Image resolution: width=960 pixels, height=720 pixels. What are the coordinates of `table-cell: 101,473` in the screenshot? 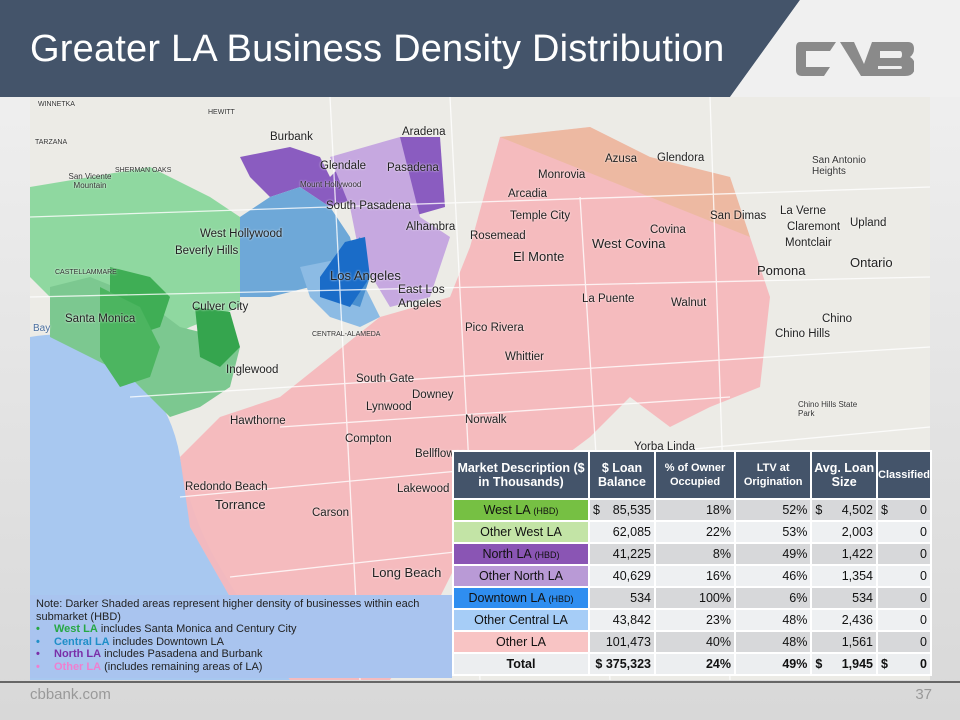 It's located at (622, 642).